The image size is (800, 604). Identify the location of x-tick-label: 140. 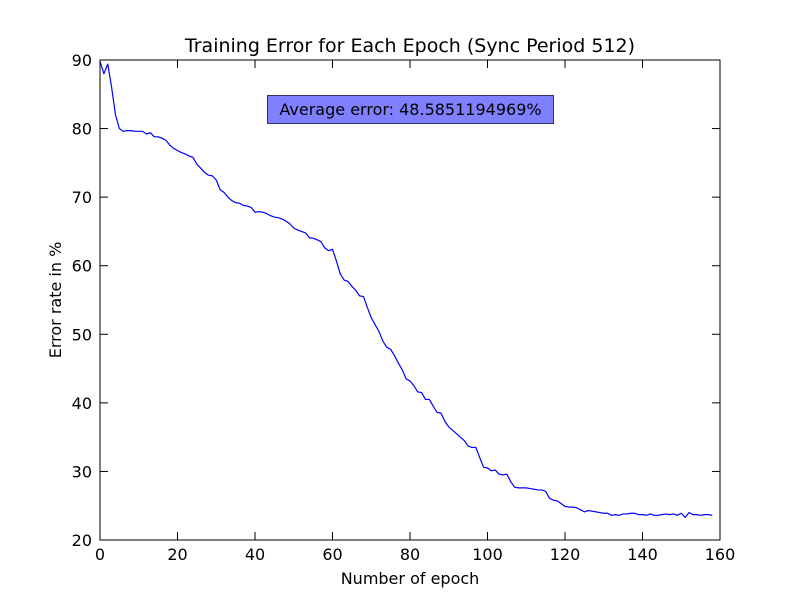
(642, 554).